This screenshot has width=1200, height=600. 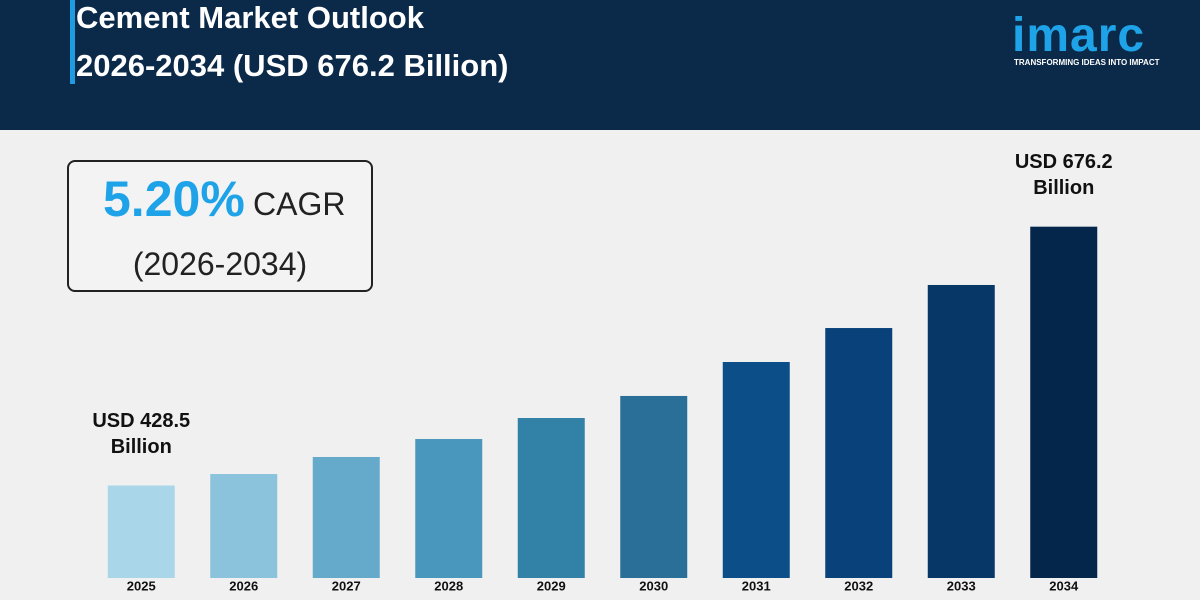 What do you see at coordinates (448, 585) in the screenshot?
I see `x-tick-label: 2028` at bounding box center [448, 585].